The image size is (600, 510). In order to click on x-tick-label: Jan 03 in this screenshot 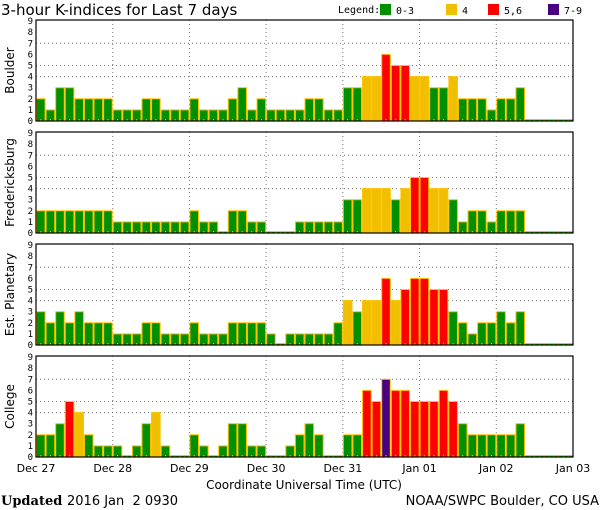, I will do `click(572, 468)`.